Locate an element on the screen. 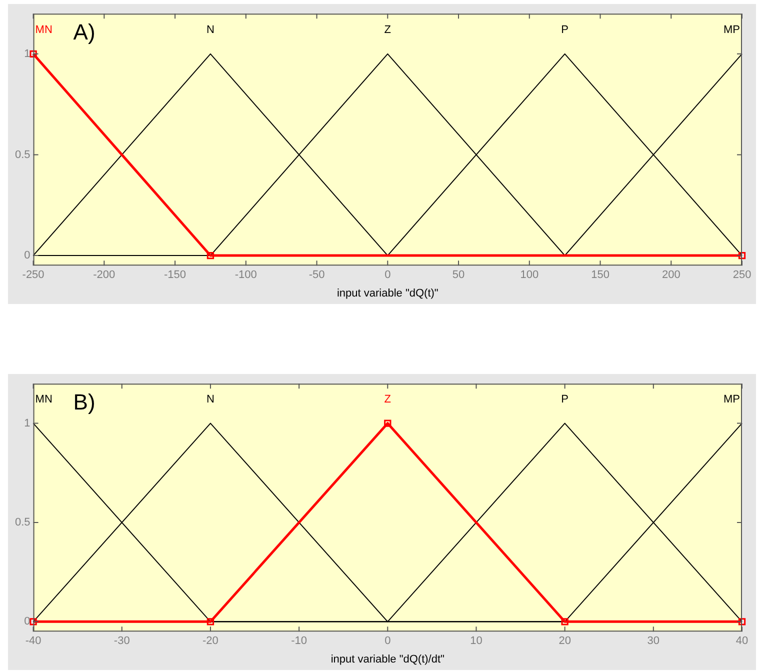 The height and width of the screenshot is (672, 760). x-tick-label: 200 is located at coordinates (671, 275).